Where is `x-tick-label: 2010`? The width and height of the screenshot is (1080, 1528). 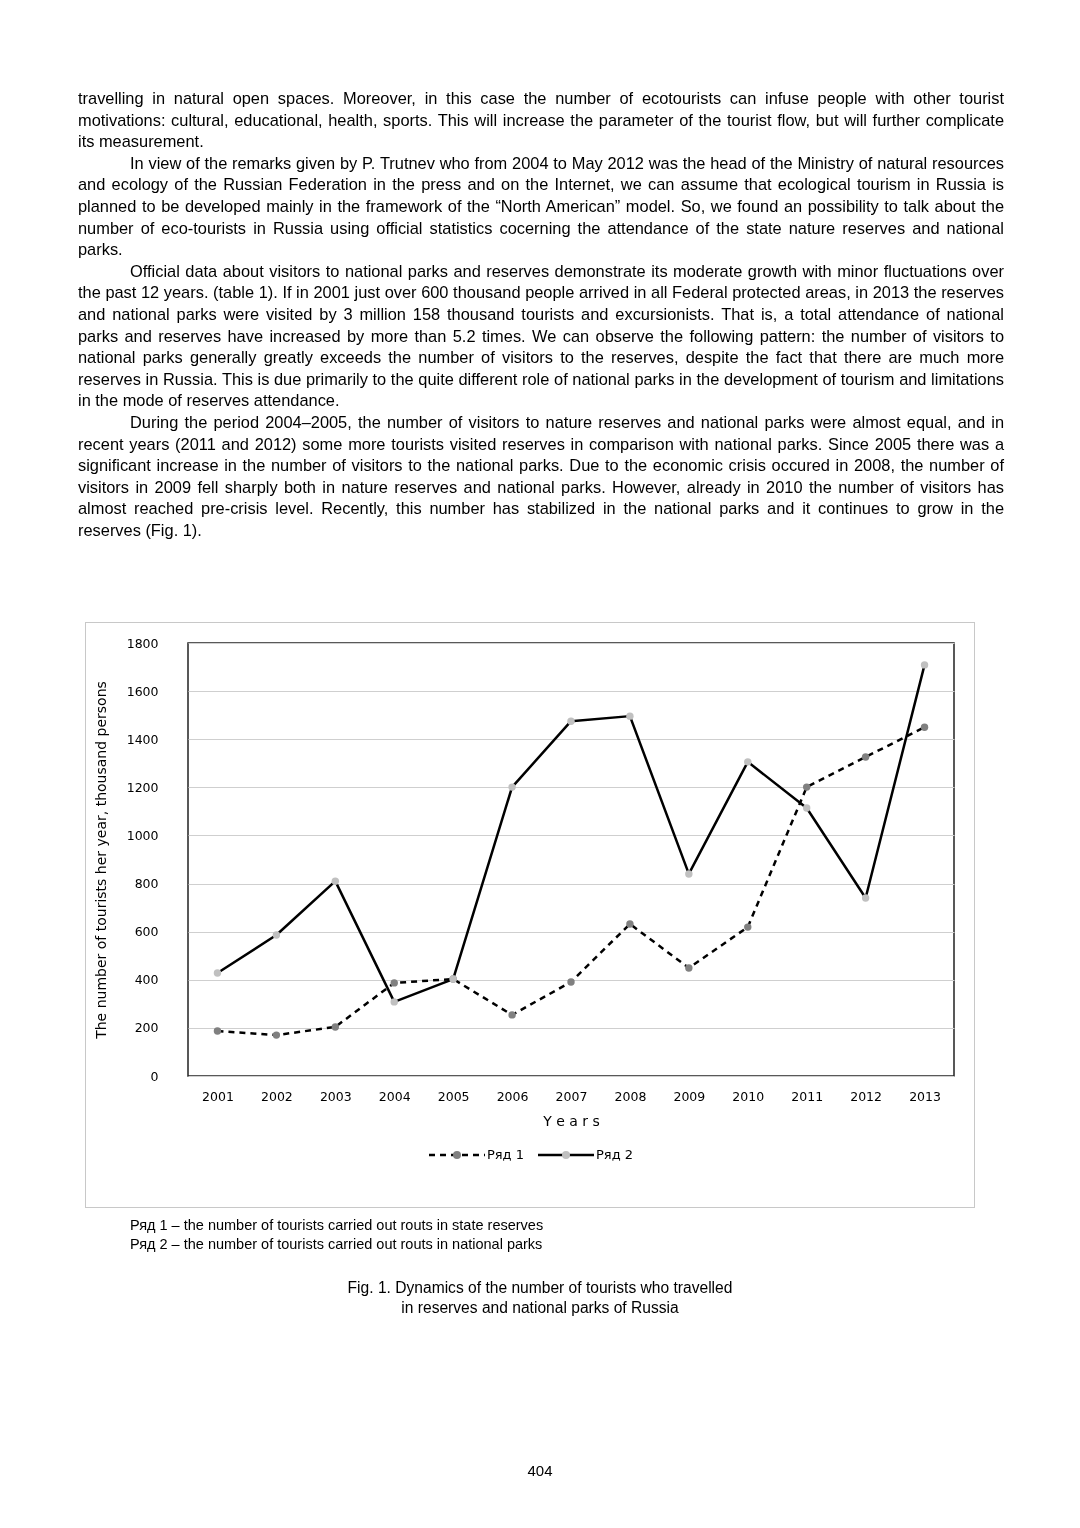 x-tick-label: 2010 is located at coordinates (748, 1096).